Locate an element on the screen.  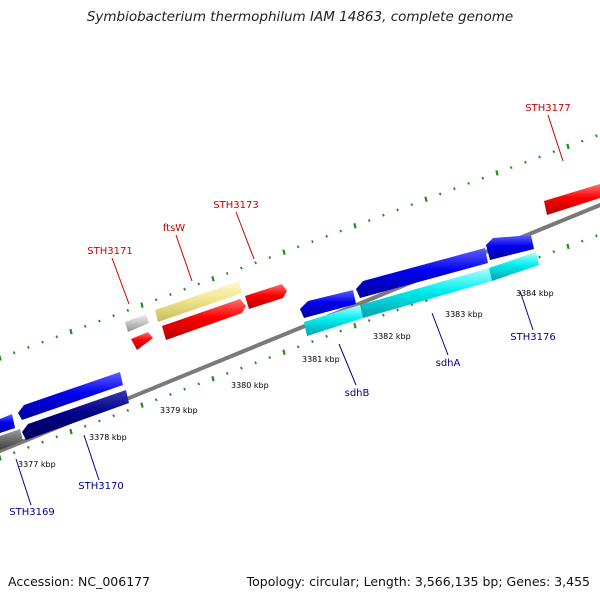
gene-arrow-sth3171 is located at coordinates (142, 341).